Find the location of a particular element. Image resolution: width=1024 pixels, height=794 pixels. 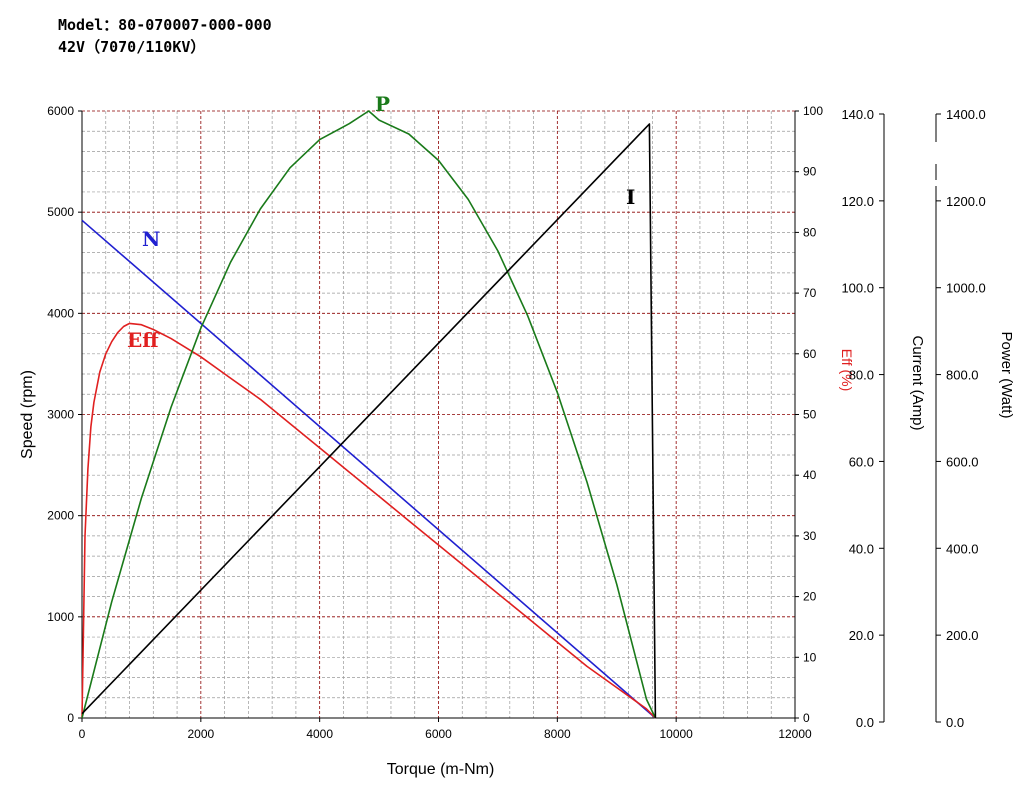

current-tick-label: 60.0 is located at coordinates (861, 461).